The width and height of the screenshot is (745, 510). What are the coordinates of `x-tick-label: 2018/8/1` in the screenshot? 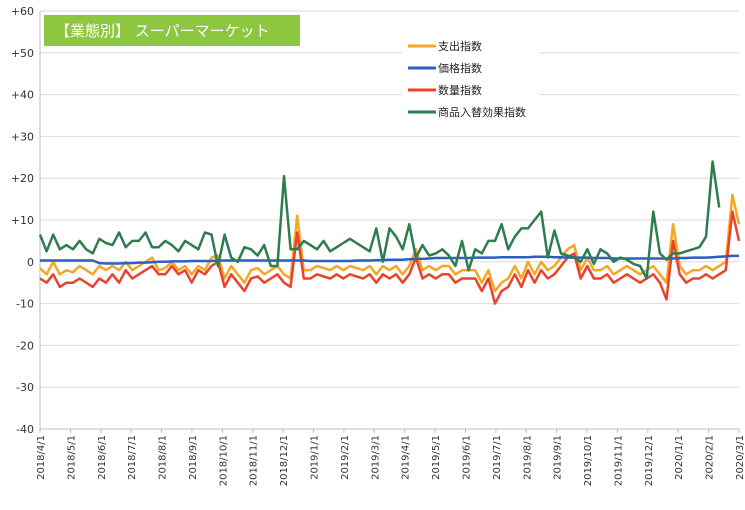 It's located at (163, 457).